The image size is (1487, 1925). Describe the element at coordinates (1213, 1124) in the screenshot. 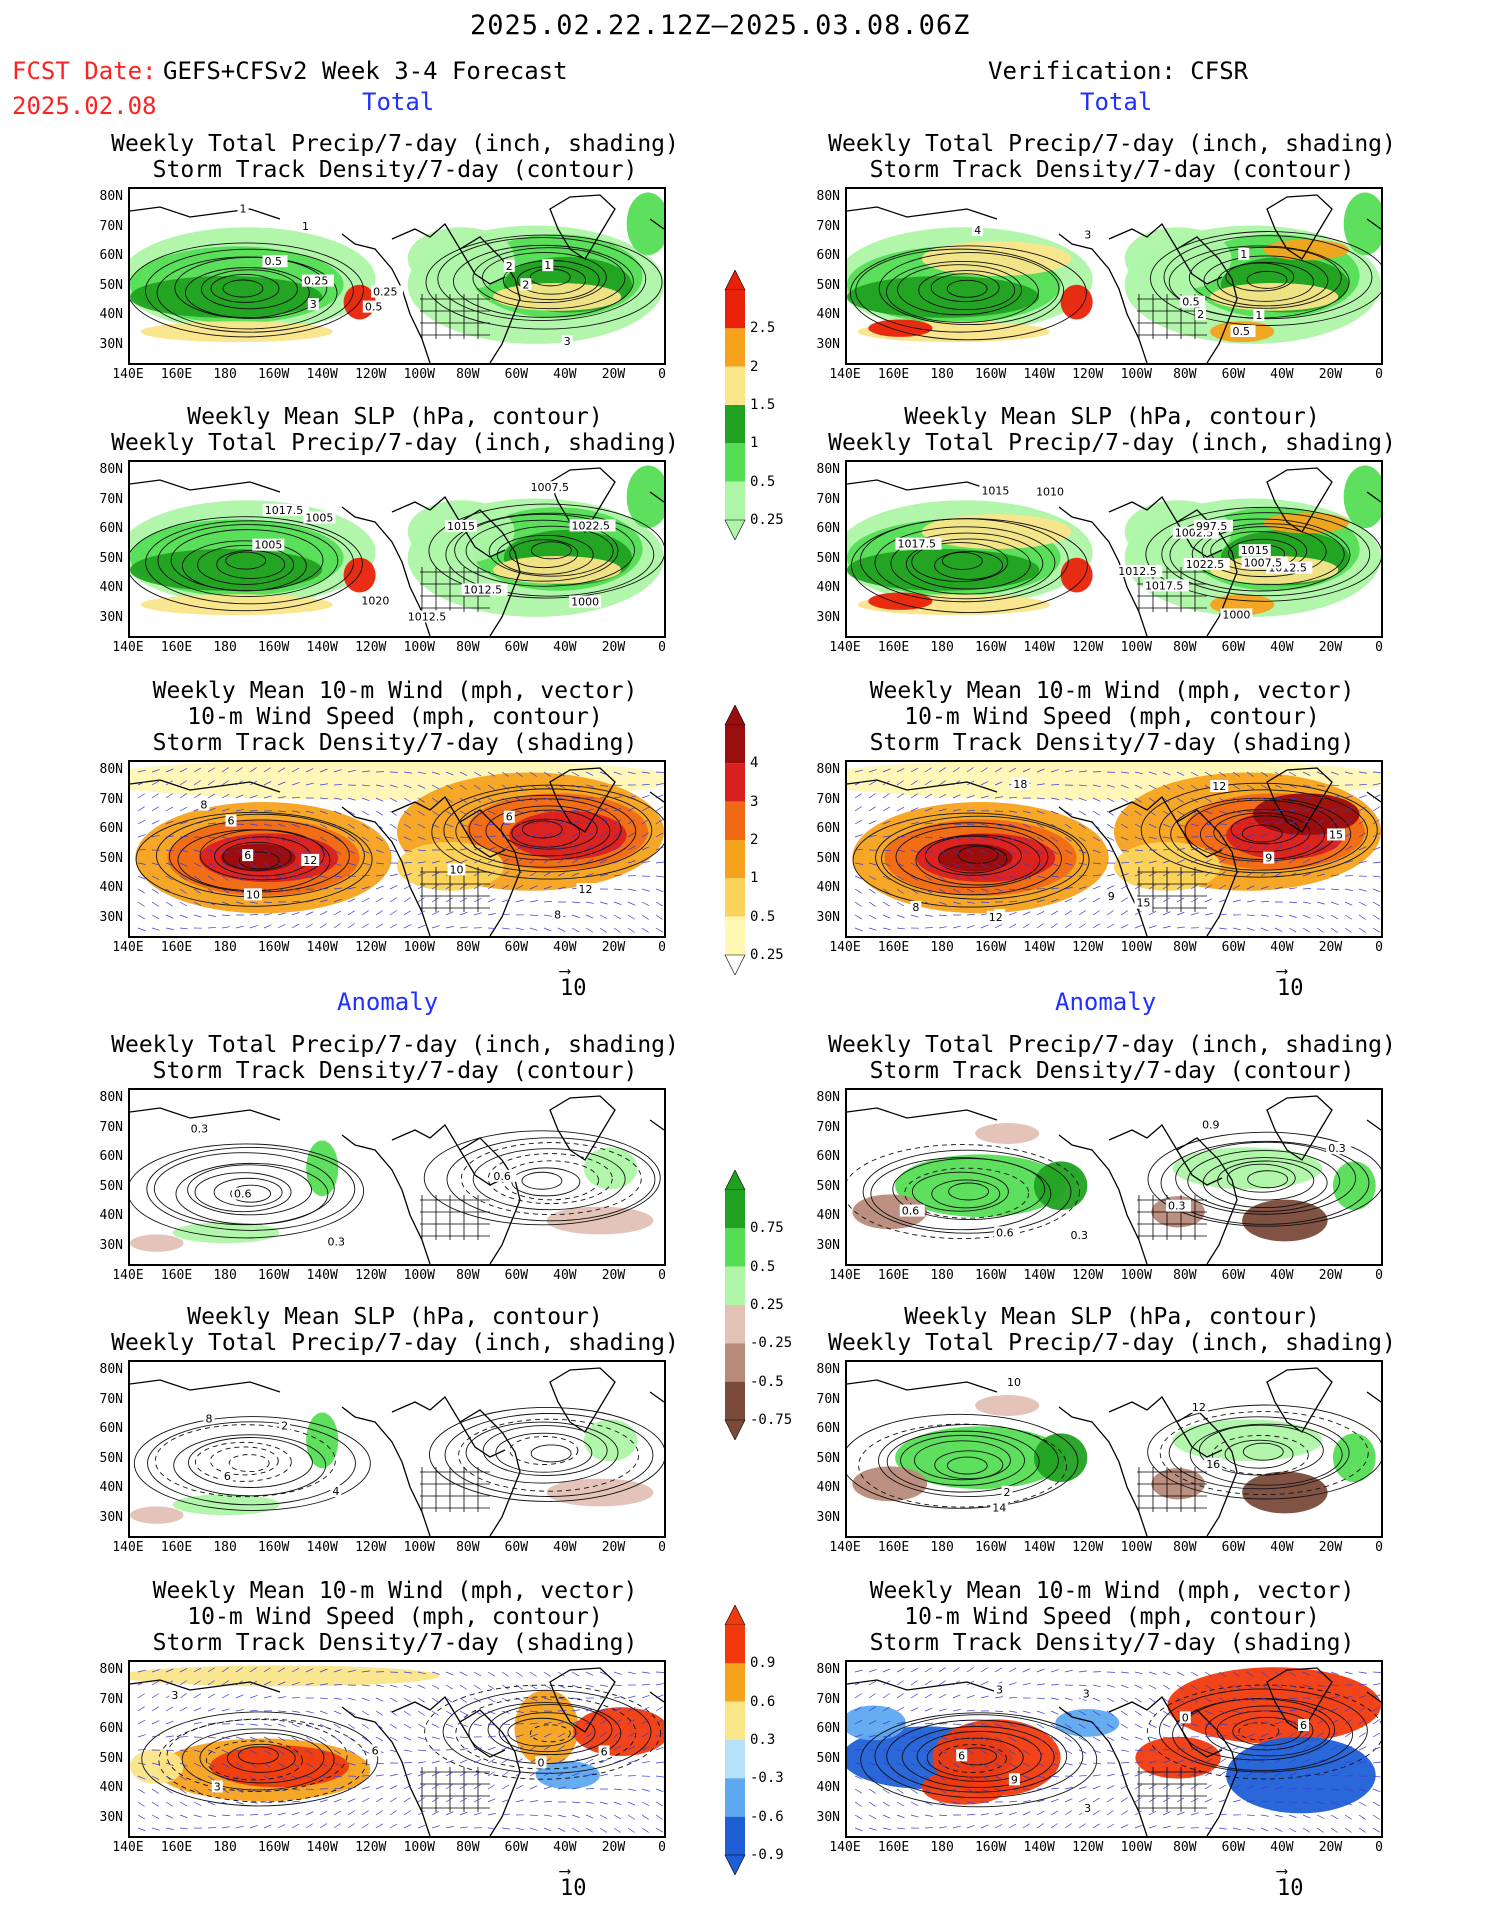

I see `contour-label-bg` at that location.